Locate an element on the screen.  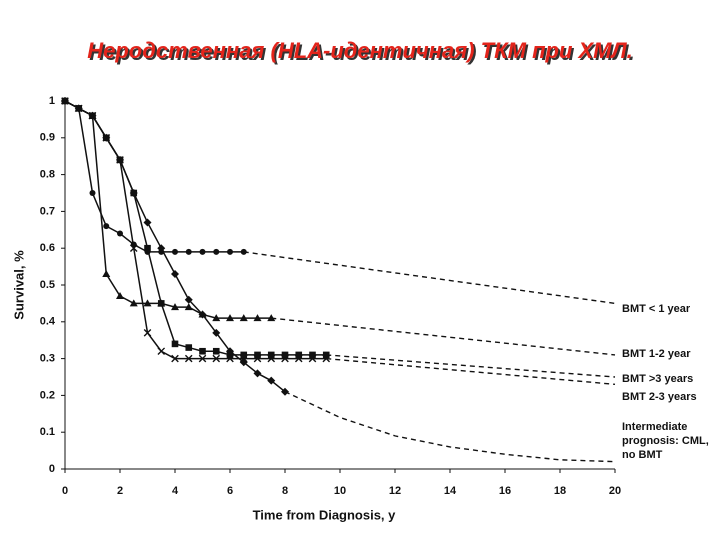
y-tick-label: 0.3 is located at coordinates (47, 359).